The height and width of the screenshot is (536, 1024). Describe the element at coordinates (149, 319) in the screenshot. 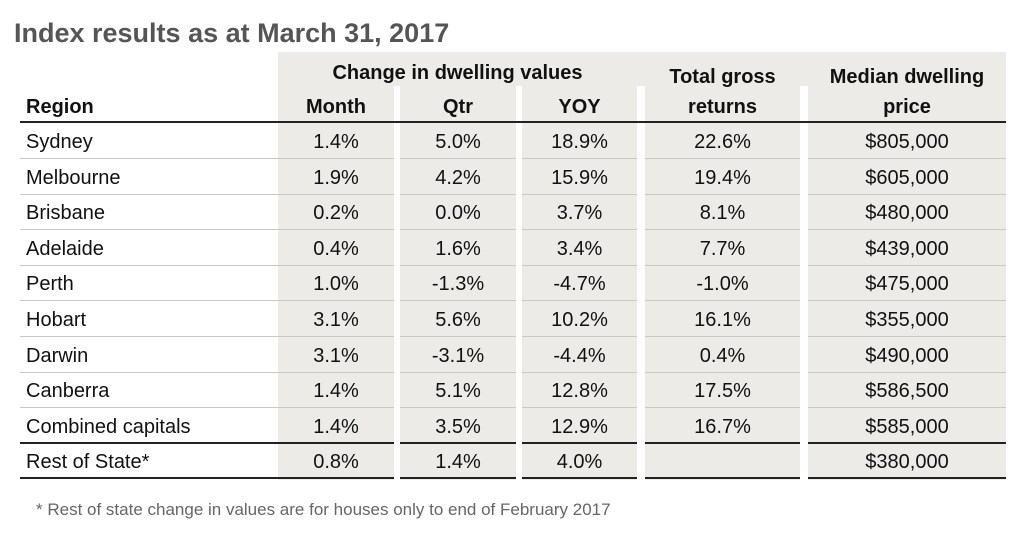

I see `cell-region: Hobart` at that location.